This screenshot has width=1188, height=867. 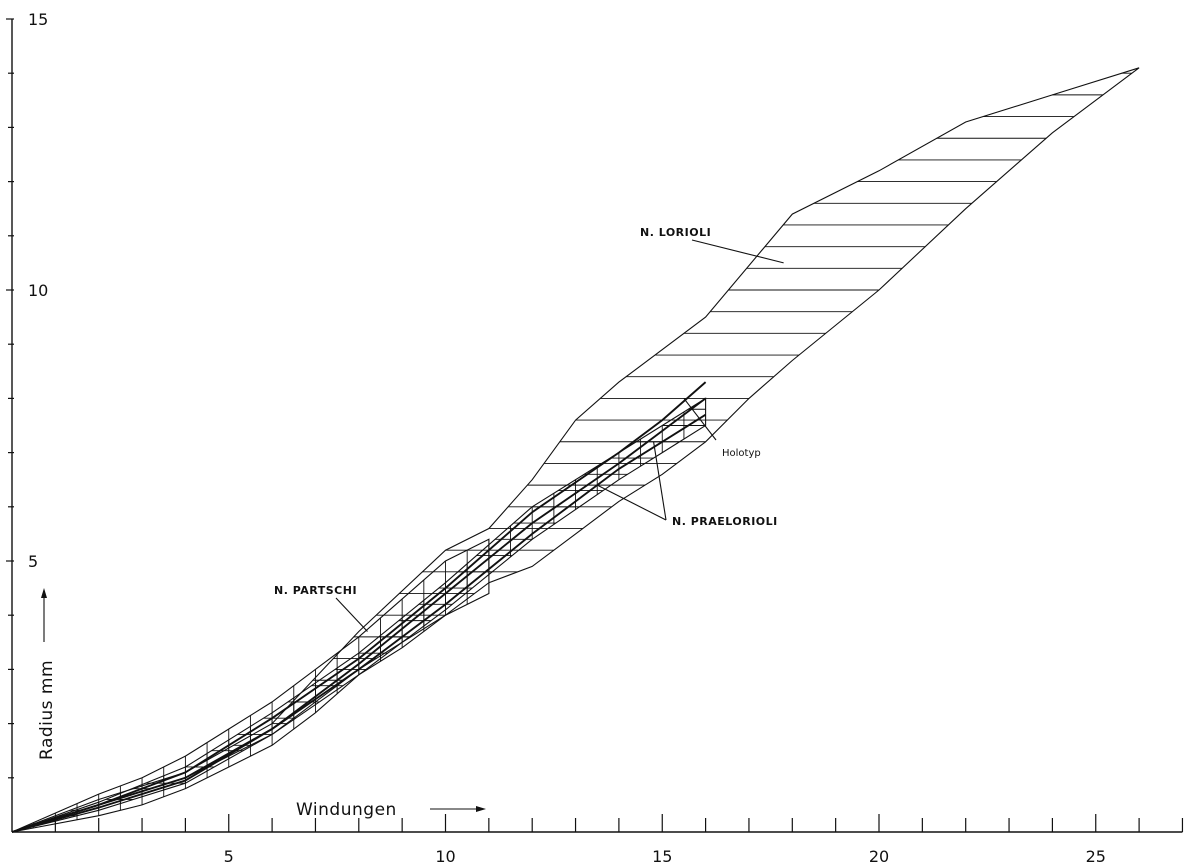 I want to click on y-tick-label: 10, so click(x=38, y=290).